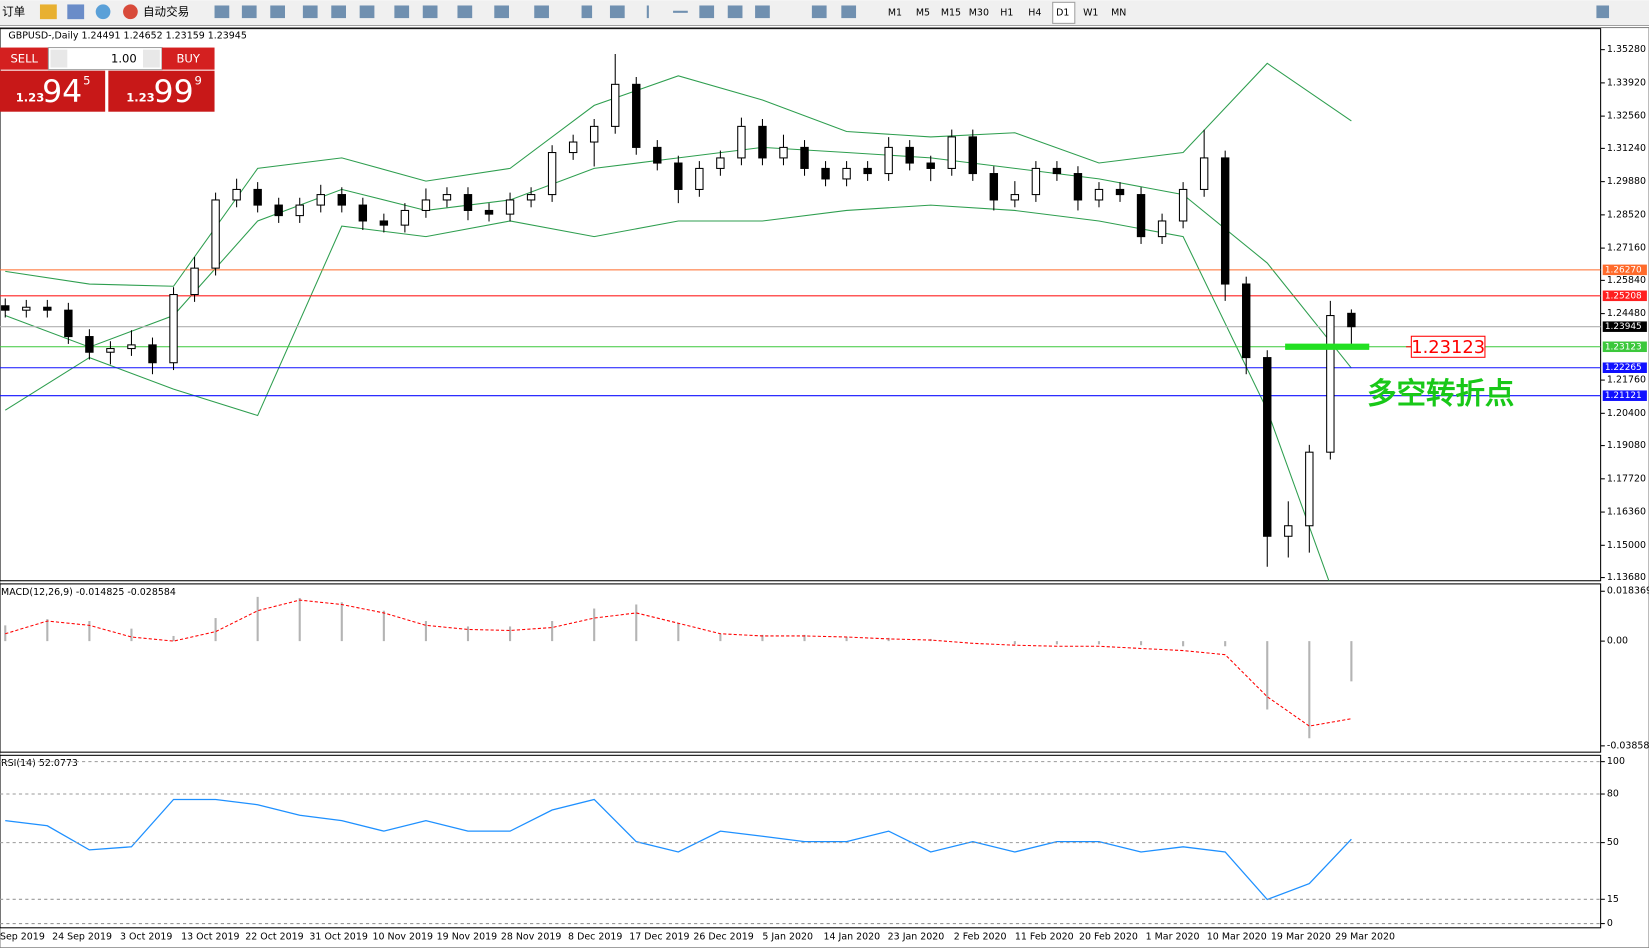 The image size is (1649, 948). I want to click on buy-label: BUY, so click(189, 59).